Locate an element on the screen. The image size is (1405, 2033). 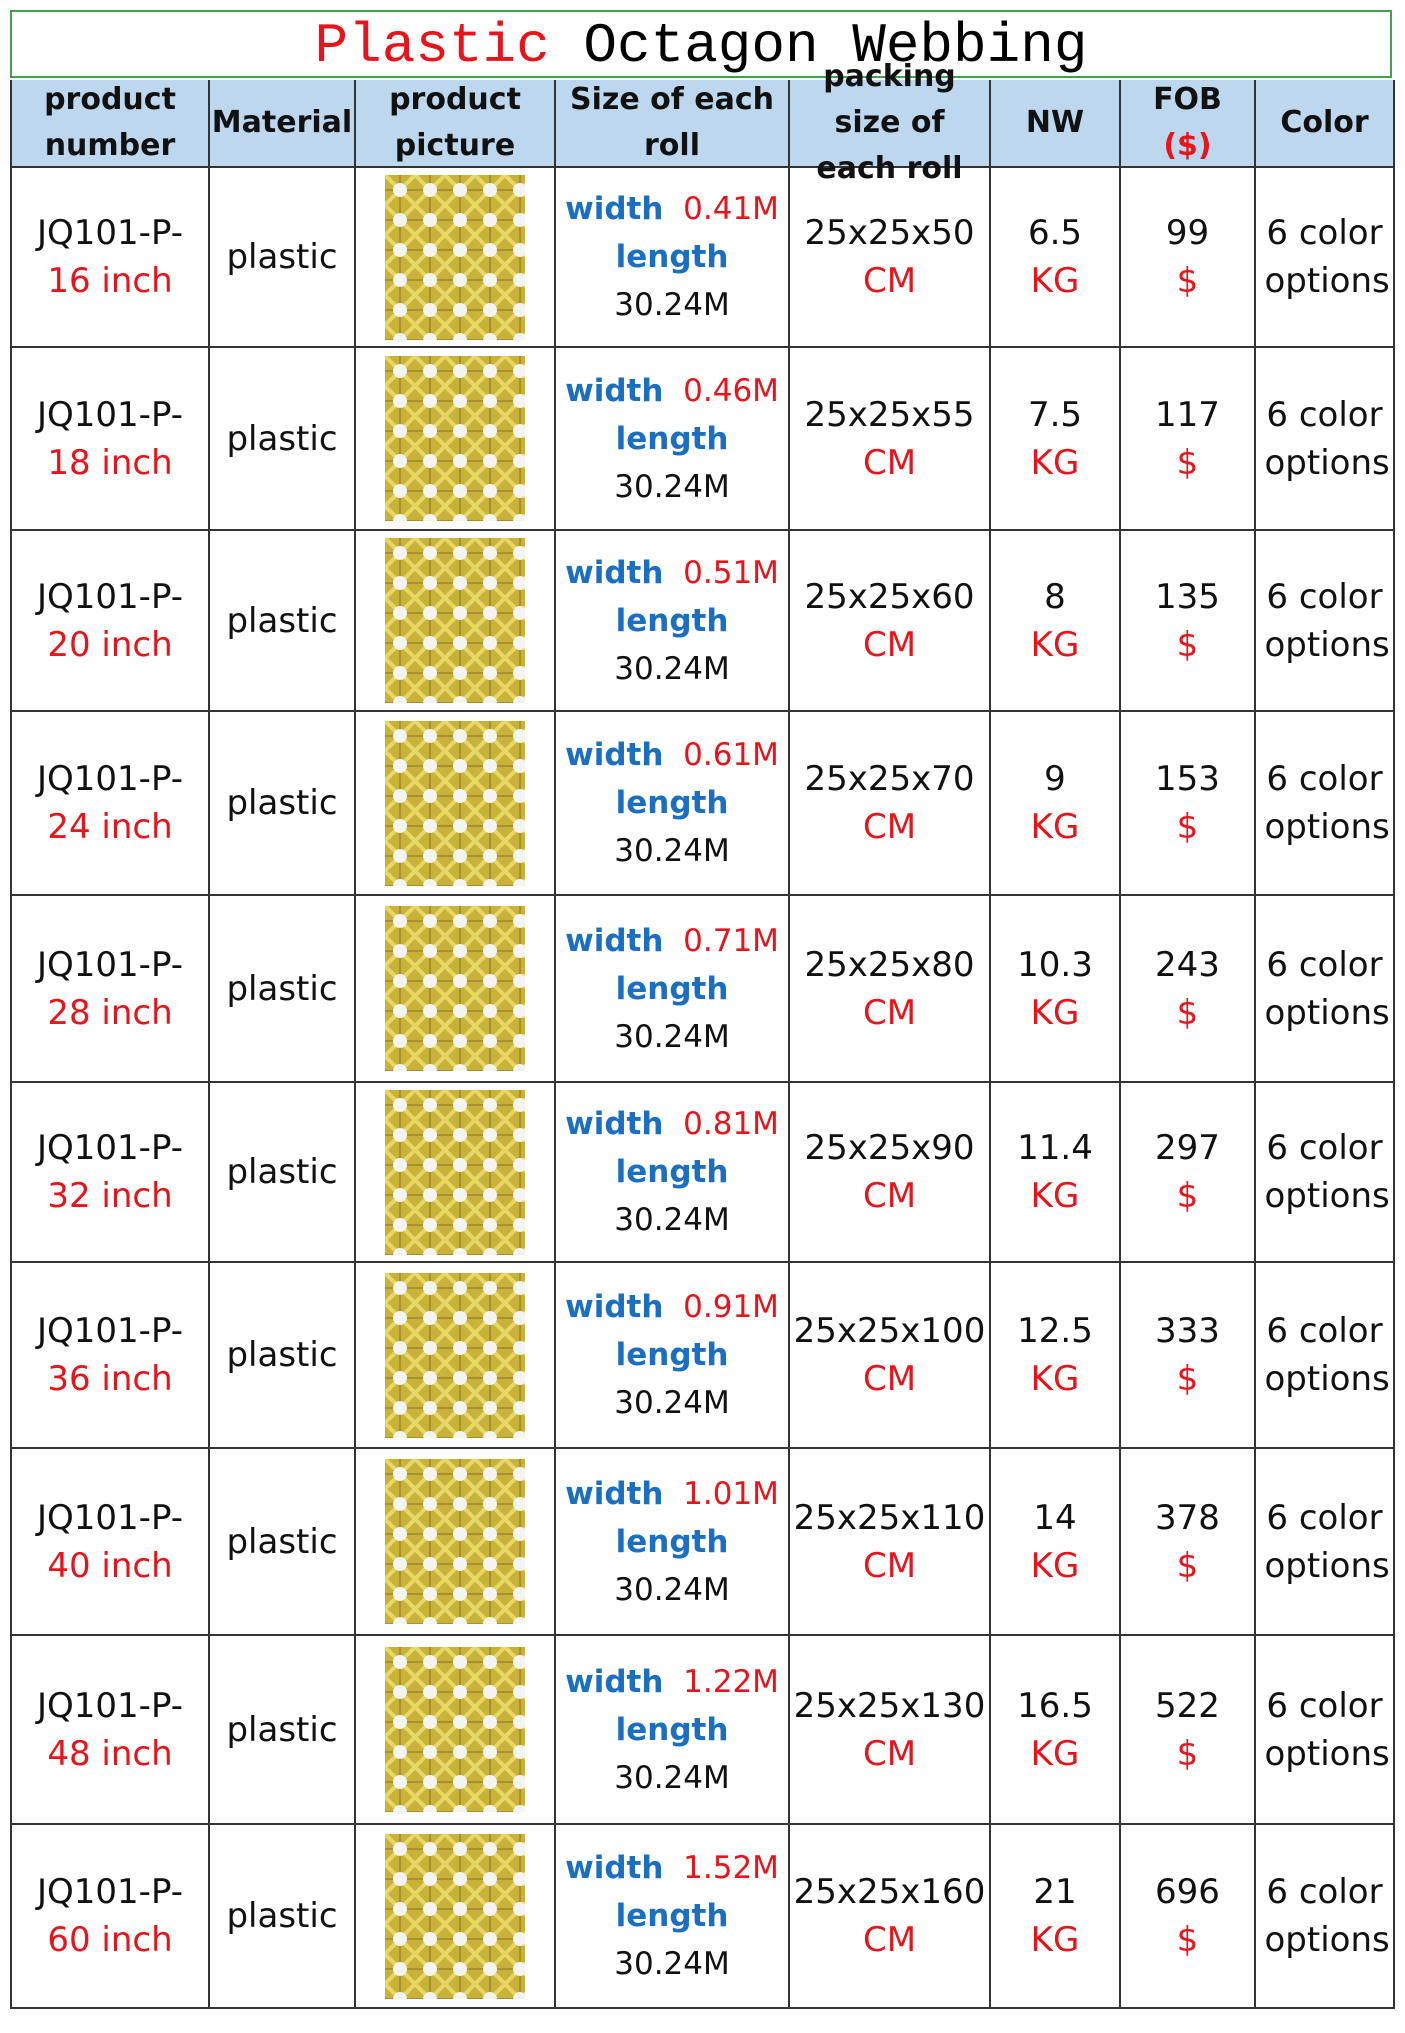
header-cell: product number is located at coordinates (110, 124).